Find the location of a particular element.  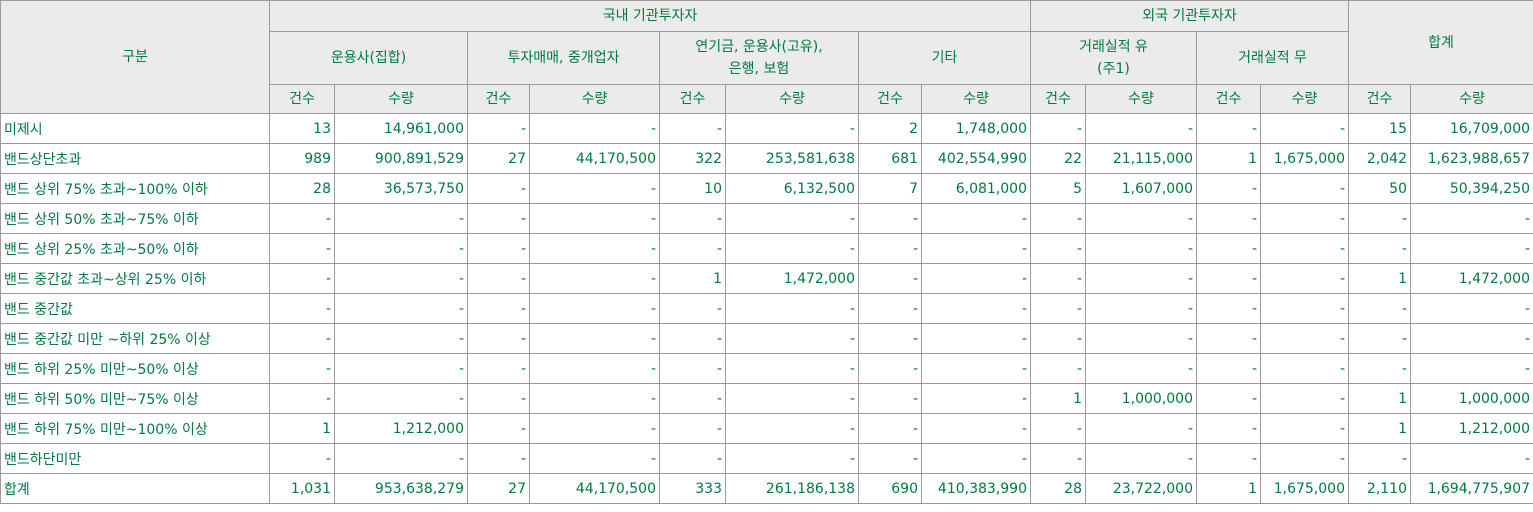

group-header: 운용사(집합) is located at coordinates (368, 58).